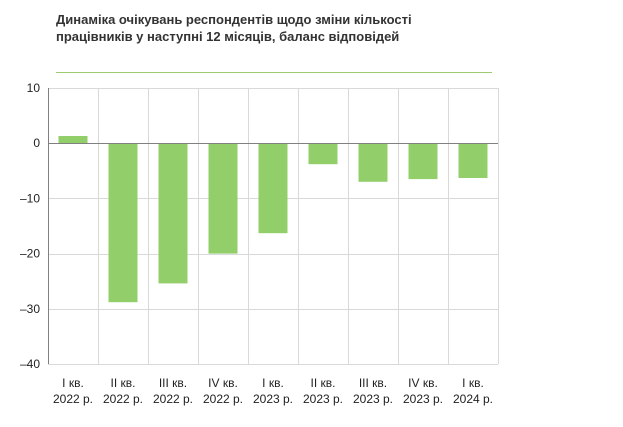  I want to click on y-tick-label: –20, so click(30, 254).